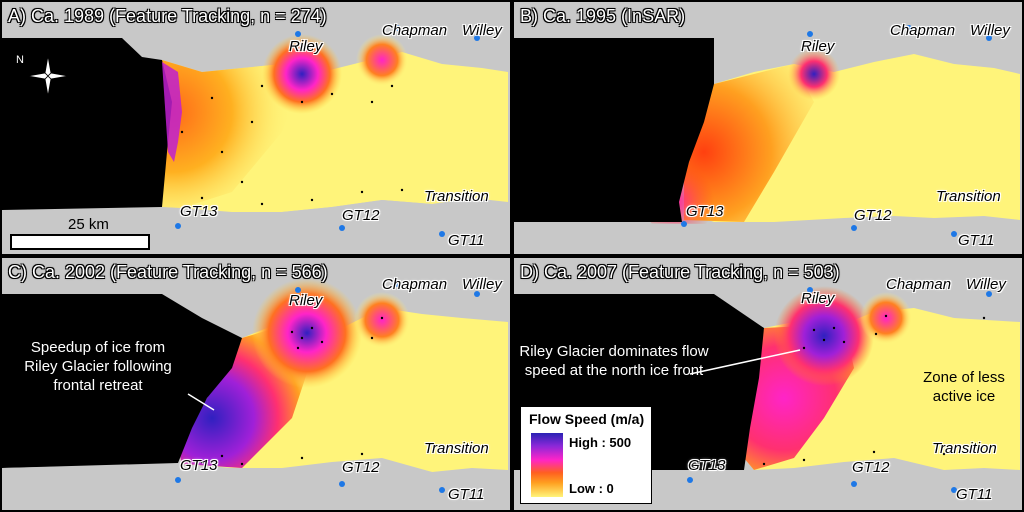  What do you see at coordinates (48, 76) in the screenshot?
I see `north-arrow-icon` at bounding box center [48, 76].